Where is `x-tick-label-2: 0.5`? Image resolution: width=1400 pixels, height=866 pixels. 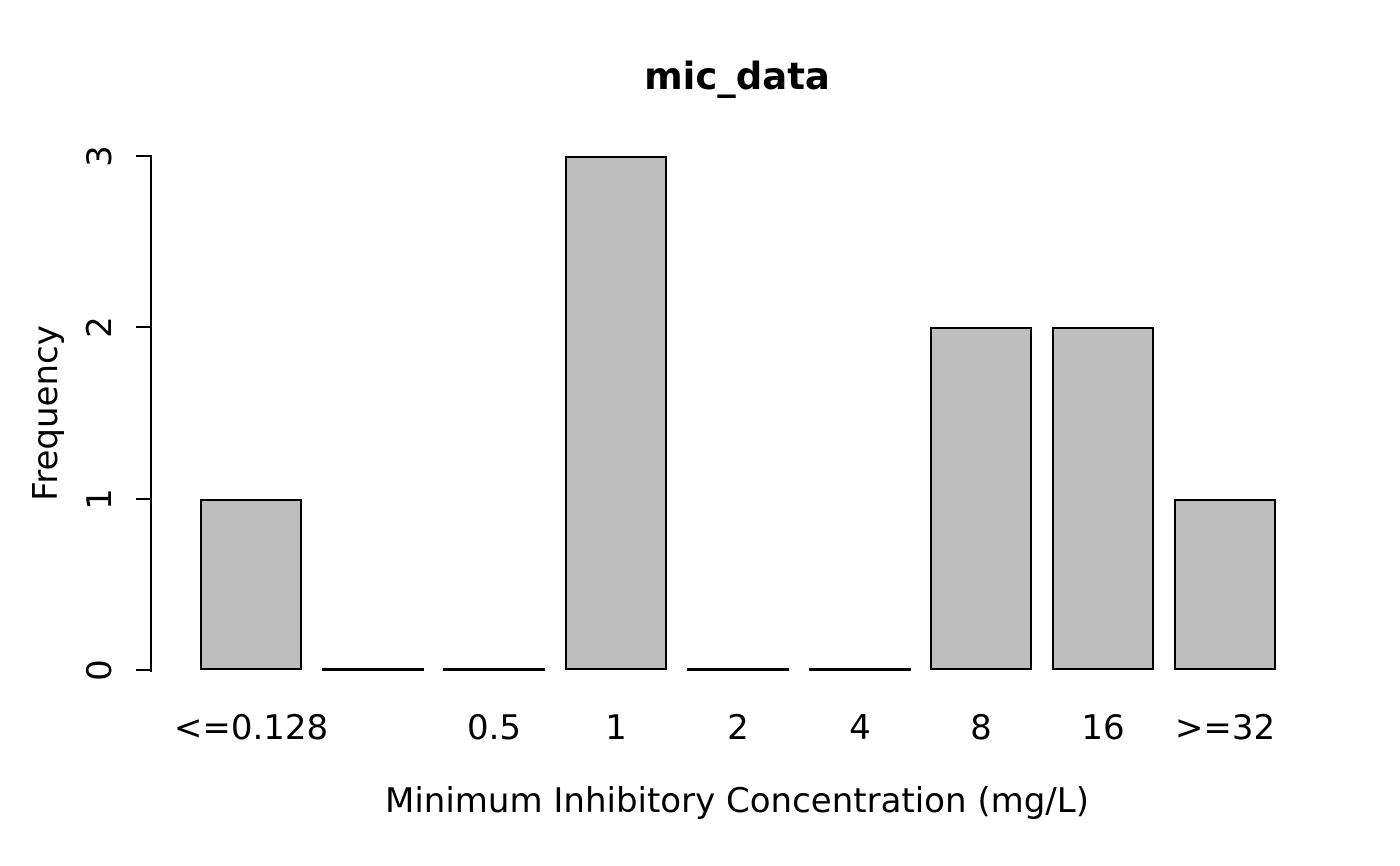 x-tick-label-2: 0.5 is located at coordinates (494, 728).